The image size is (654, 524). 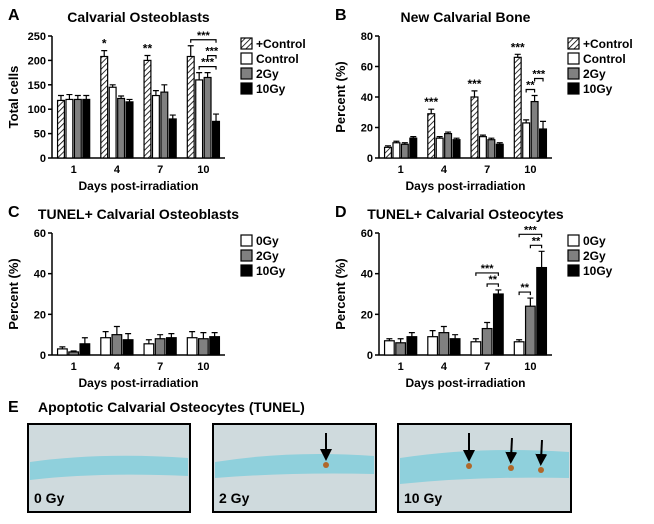 What do you see at coordinates (37, 86) in the screenshot?
I see `y-tick-label: 150` at bounding box center [37, 86].